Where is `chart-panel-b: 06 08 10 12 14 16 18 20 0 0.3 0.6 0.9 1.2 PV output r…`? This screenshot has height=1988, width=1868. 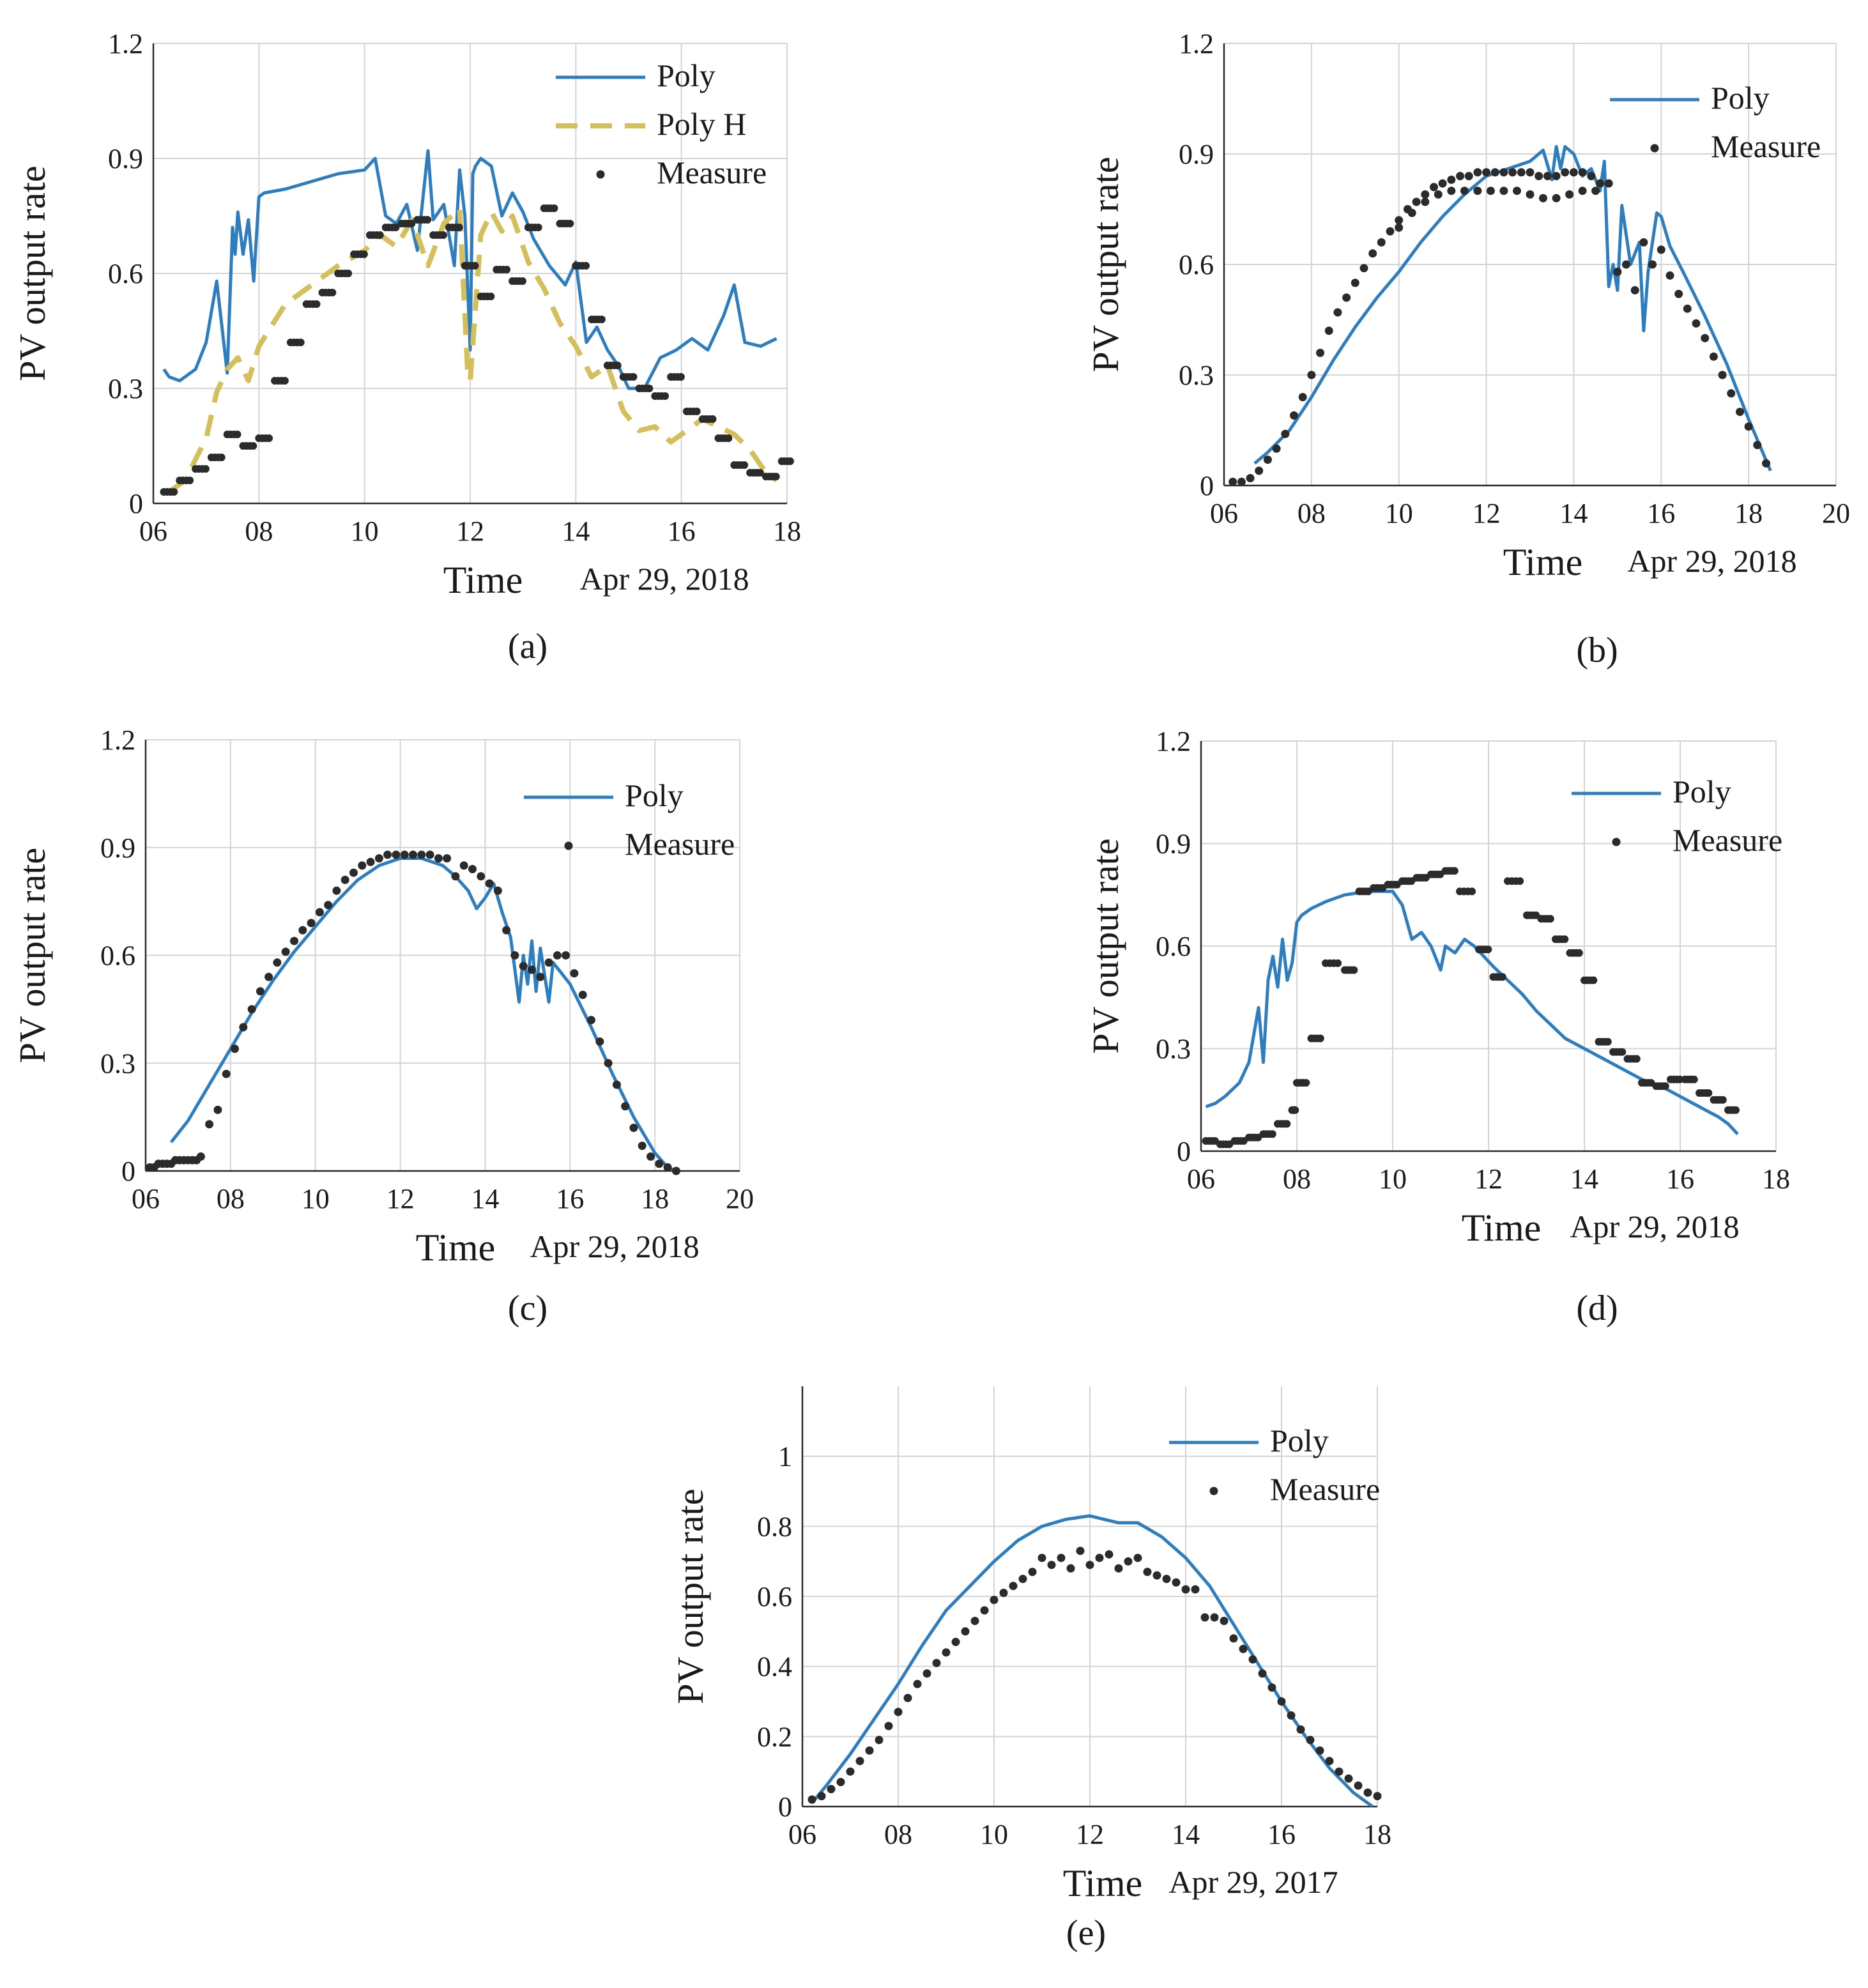
chart-panel-b: 06 08 10 12 14 16 18 20 0 0.3 0.6 0.9 1.2 PV output r… is located at coordinates (1467, 349).